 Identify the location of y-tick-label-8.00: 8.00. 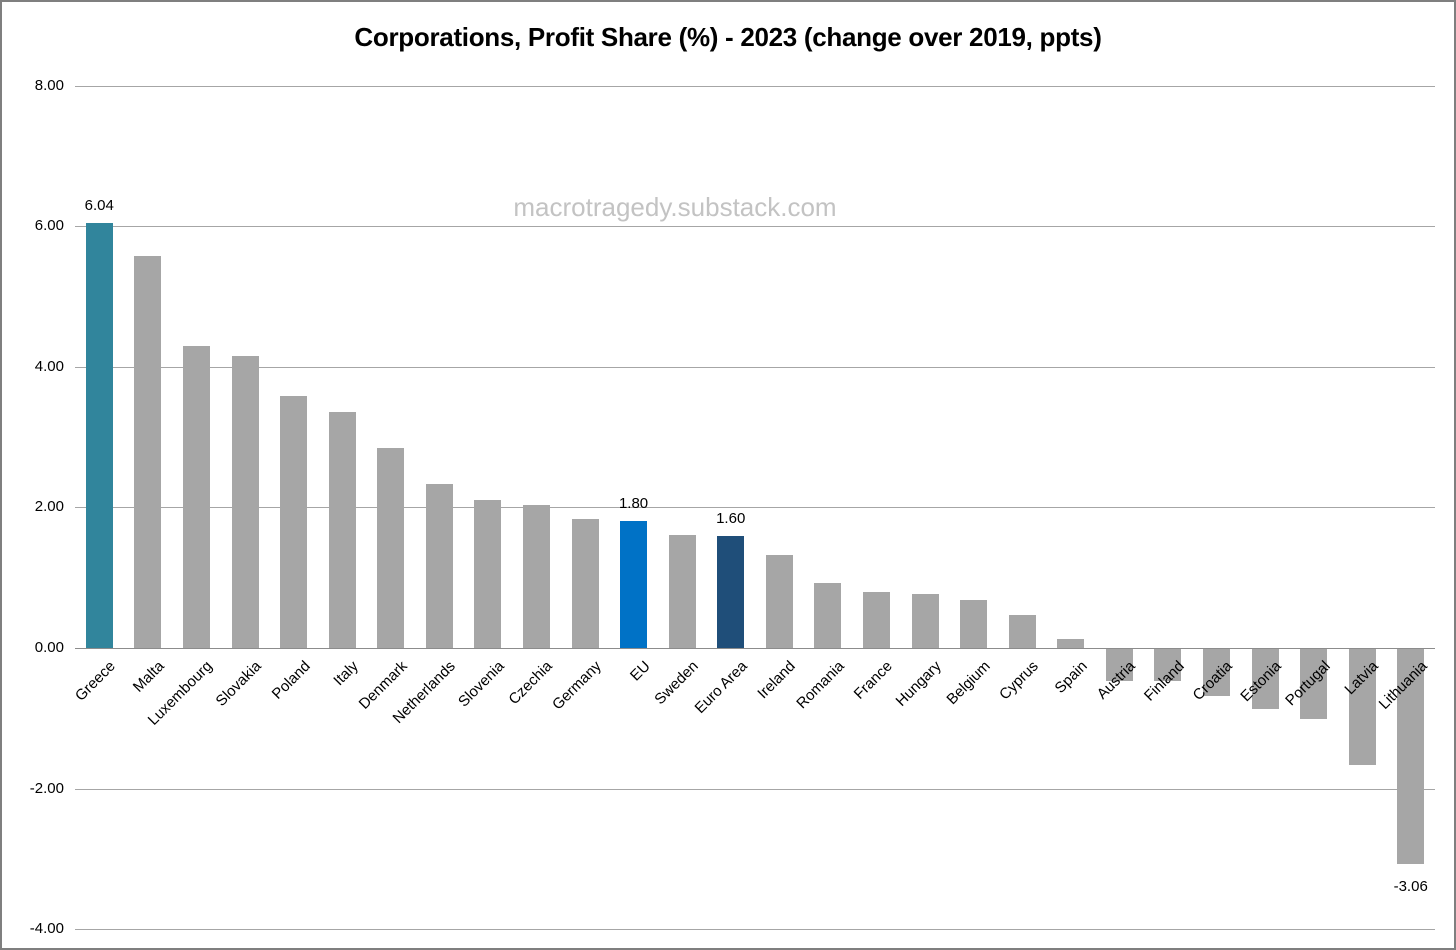
(49, 85).